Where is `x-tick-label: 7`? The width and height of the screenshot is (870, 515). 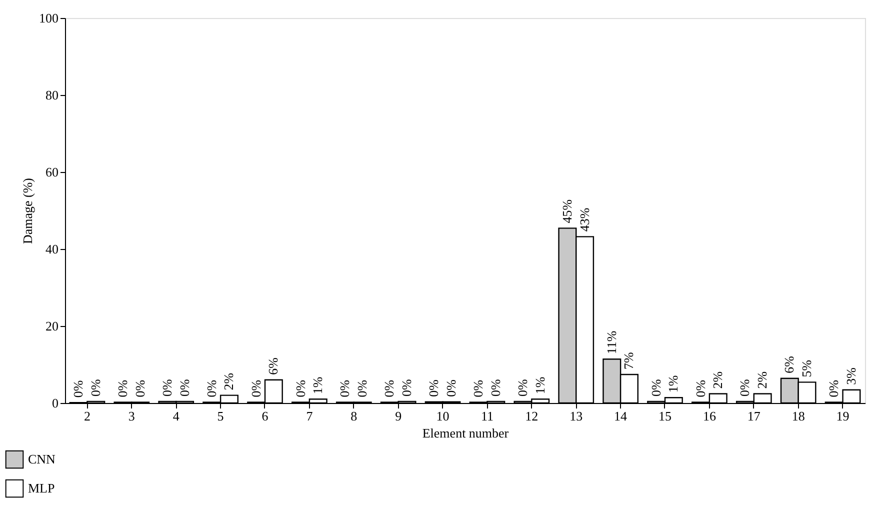 x-tick-label: 7 is located at coordinates (310, 416).